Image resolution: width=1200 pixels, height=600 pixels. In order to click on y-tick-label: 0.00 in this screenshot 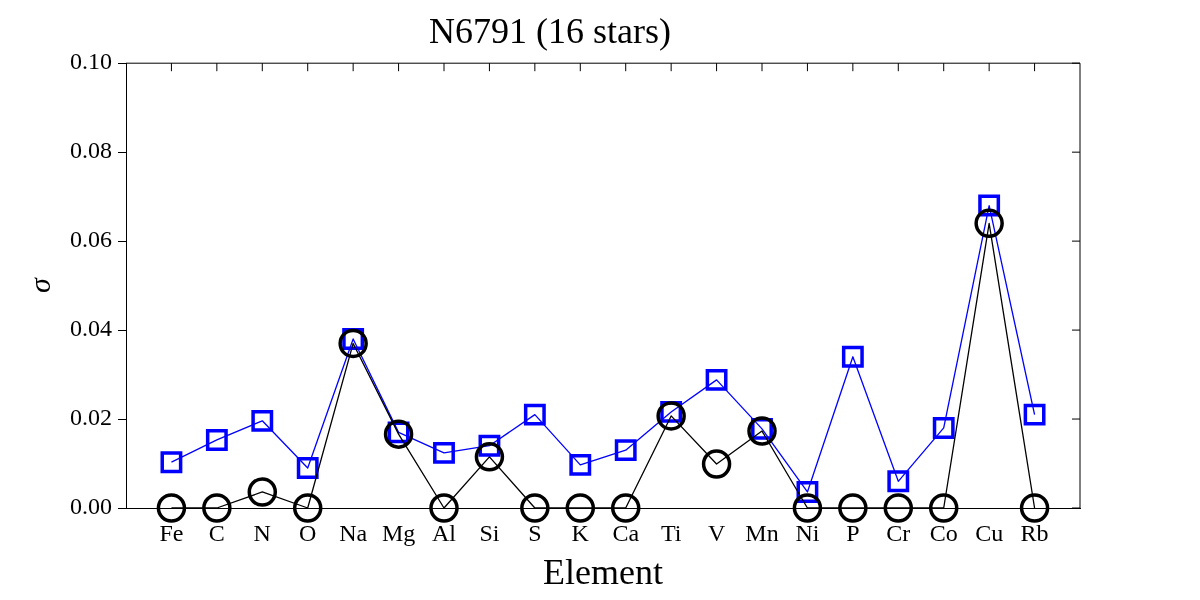, I will do `click(91, 506)`.